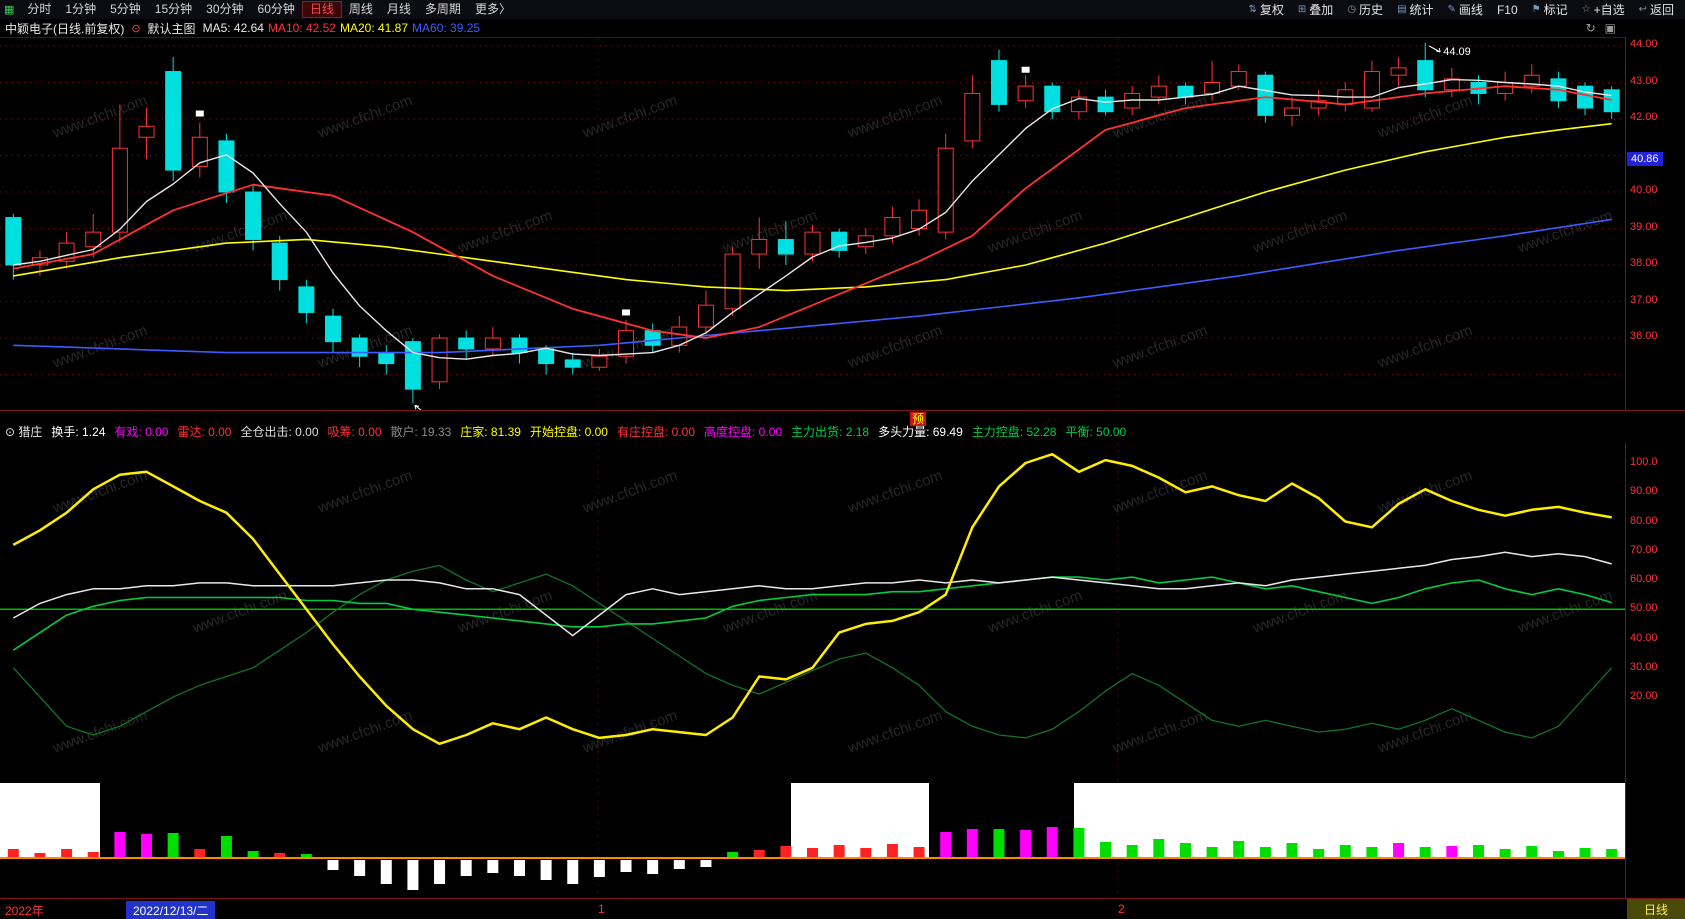 The image size is (1685, 919). I want to click on chart-style-icon: ⊙, so click(136, 28).